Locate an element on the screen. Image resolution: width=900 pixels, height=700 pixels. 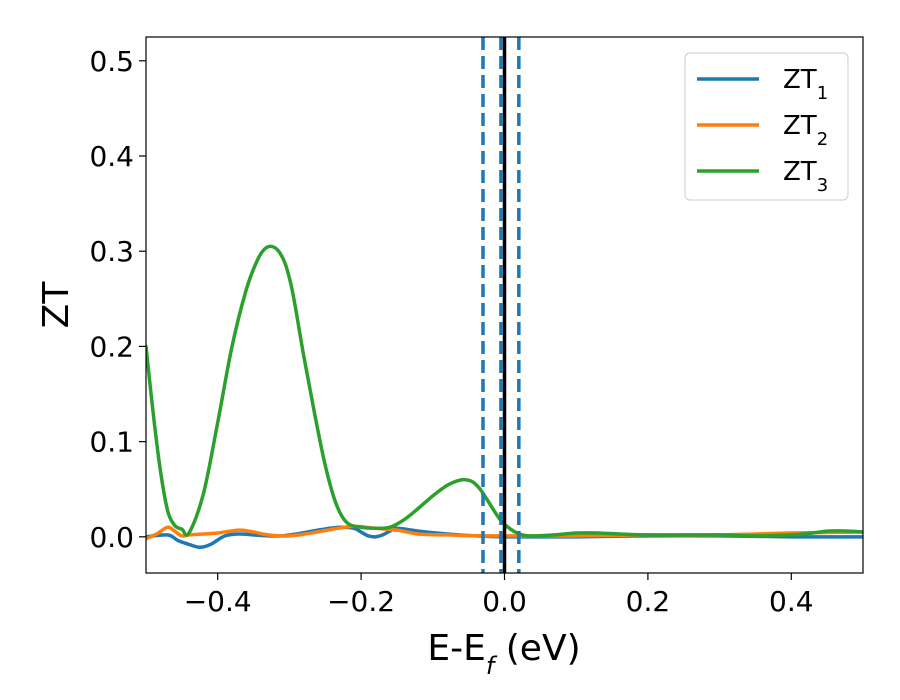
y-tick-label: 0.4 is located at coordinates (111, 156).